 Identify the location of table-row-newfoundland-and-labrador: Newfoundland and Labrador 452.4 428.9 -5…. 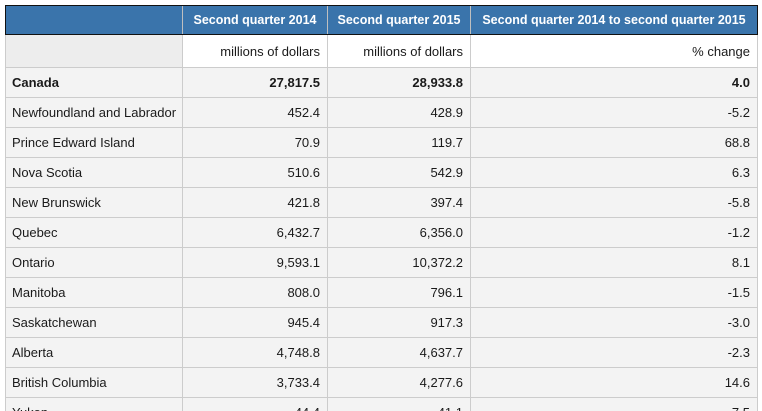
(381, 112).